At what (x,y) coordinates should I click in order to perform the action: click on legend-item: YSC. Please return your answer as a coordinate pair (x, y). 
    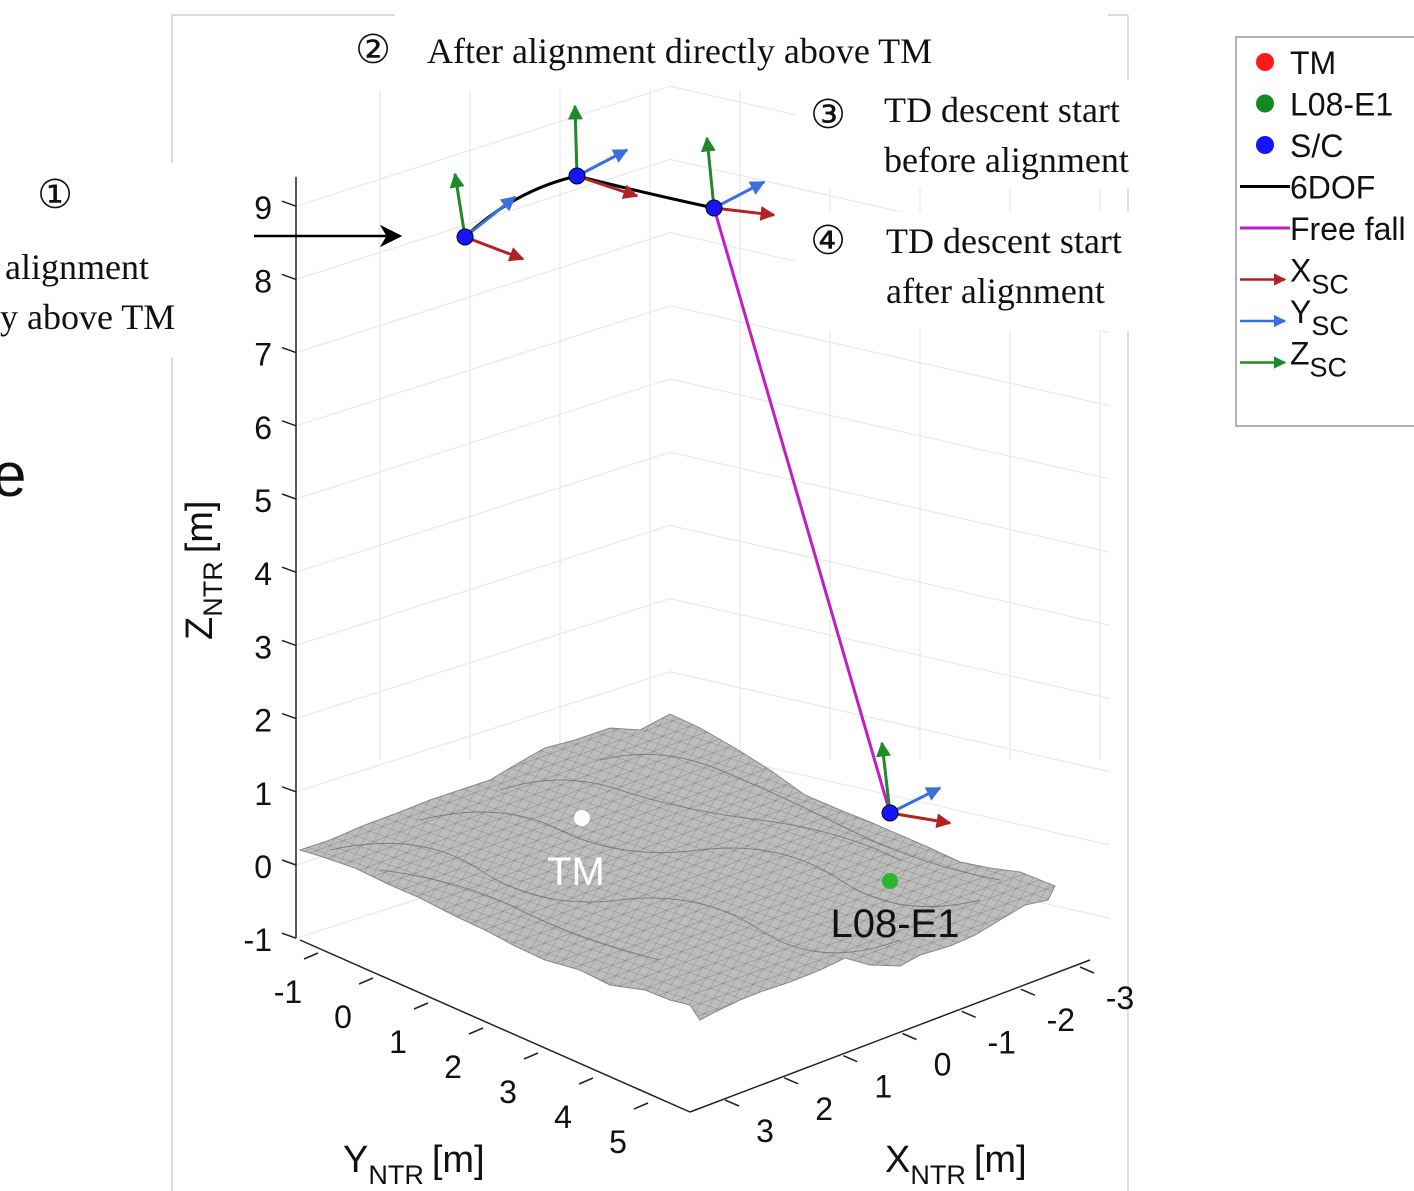
    Looking at the image, I should click on (1294, 317).